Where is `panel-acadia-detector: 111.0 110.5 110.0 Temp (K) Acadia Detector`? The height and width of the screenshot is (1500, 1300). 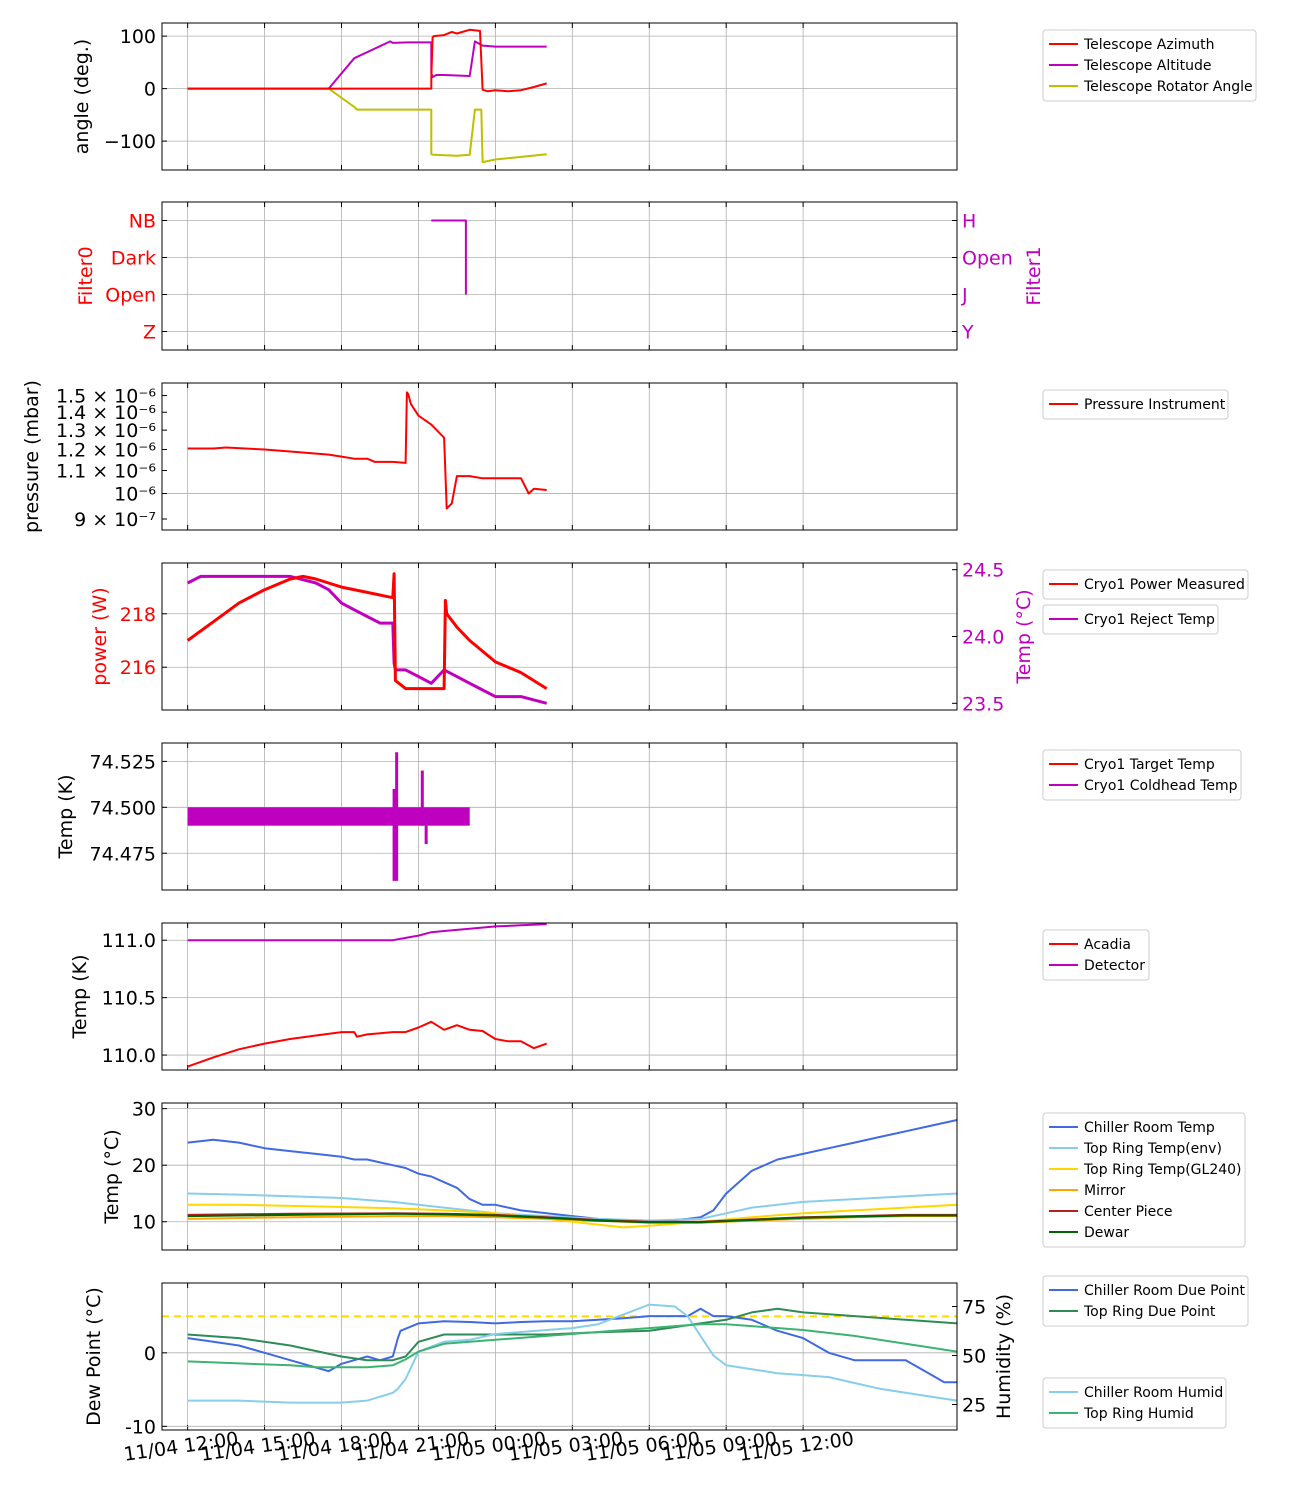
panel-acadia-detector: 111.0 110.5 110.0 Temp (K) Acadia Detector is located at coordinates (609, 996).